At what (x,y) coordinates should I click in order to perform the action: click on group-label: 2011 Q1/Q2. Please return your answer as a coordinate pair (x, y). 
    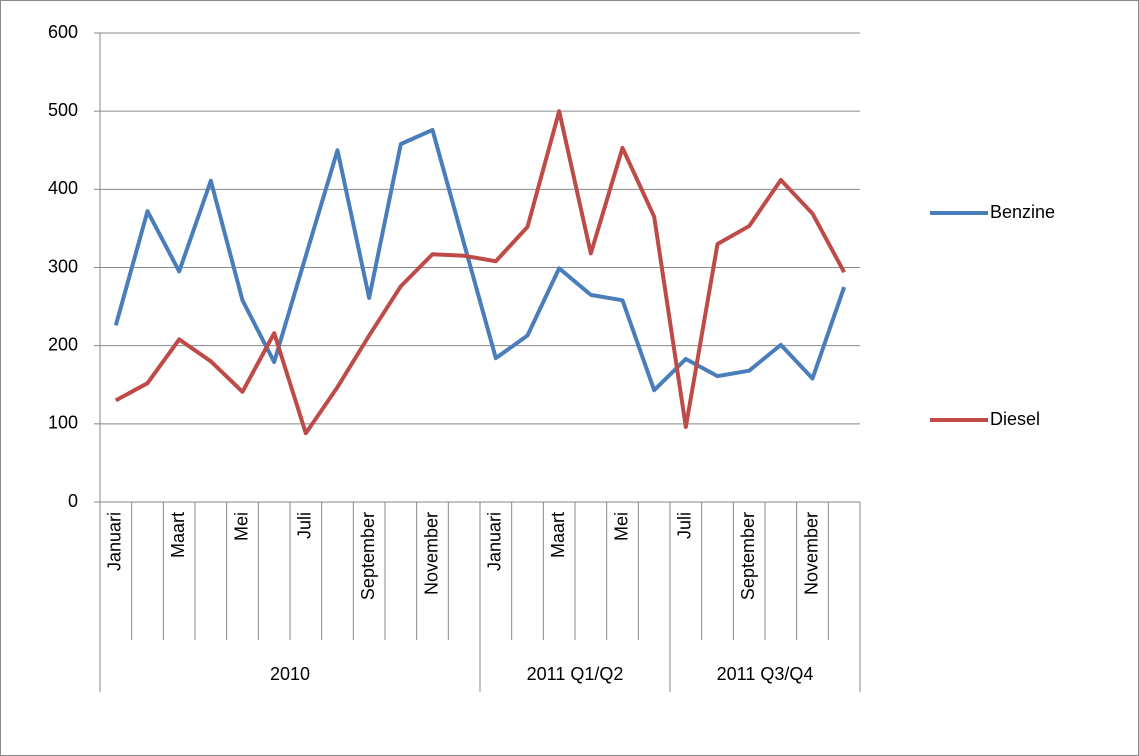
    Looking at the image, I should click on (575, 674).